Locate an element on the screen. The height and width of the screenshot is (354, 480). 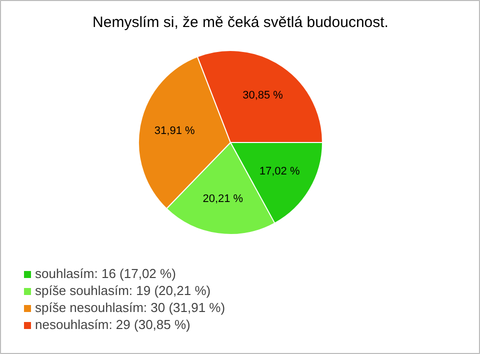
data-label: 30,85 % is located at coordinates (263, 95).